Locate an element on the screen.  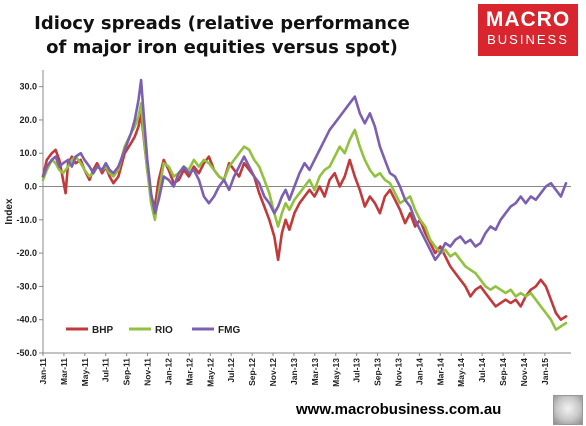
x-tick-label: Nov-11 is located at coordinates (148, 372).